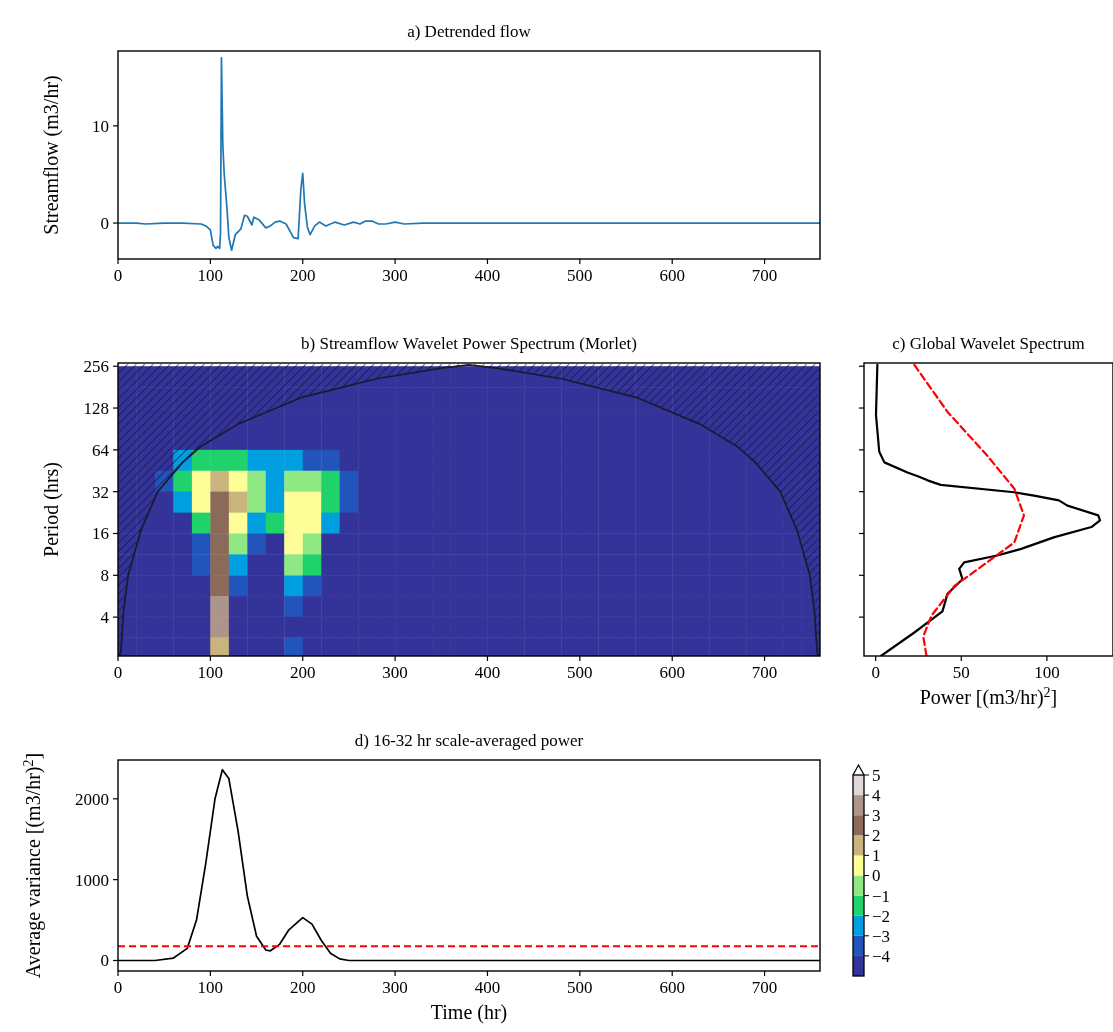 Image resolution: width=1113 pixels, height=1032 pixels. I want to click on y-axis-title: Streamflow (m3/hr), so click(51, 155).